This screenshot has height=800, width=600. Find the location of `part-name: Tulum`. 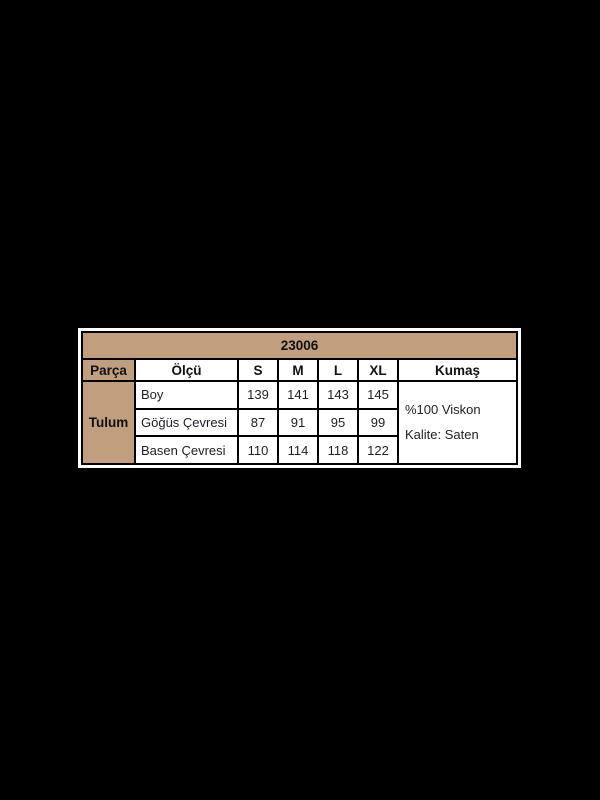

part-name: Tulum is located at coordinates (108, 422).